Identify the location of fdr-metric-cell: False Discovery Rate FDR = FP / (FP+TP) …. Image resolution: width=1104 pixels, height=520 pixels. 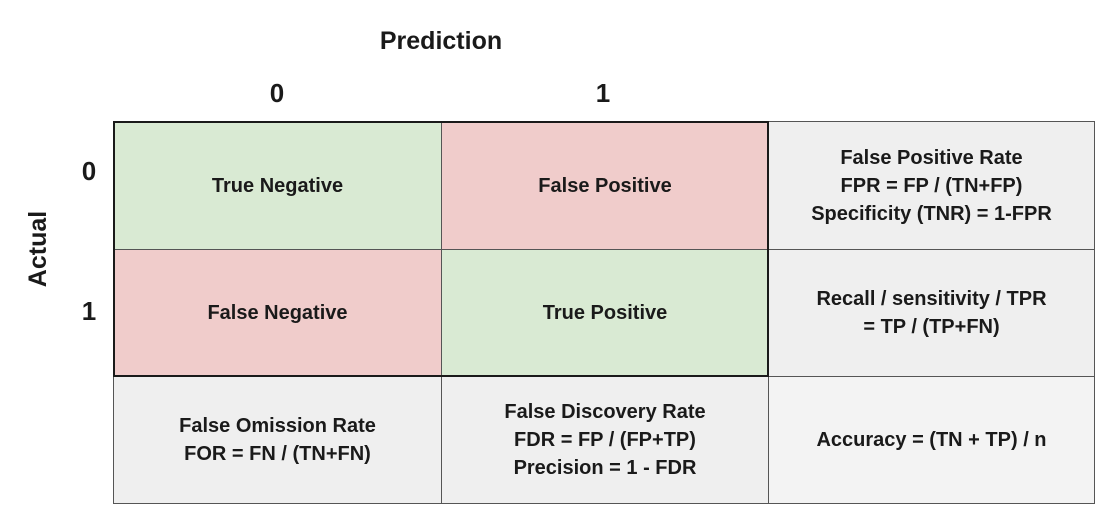
(605, 440).